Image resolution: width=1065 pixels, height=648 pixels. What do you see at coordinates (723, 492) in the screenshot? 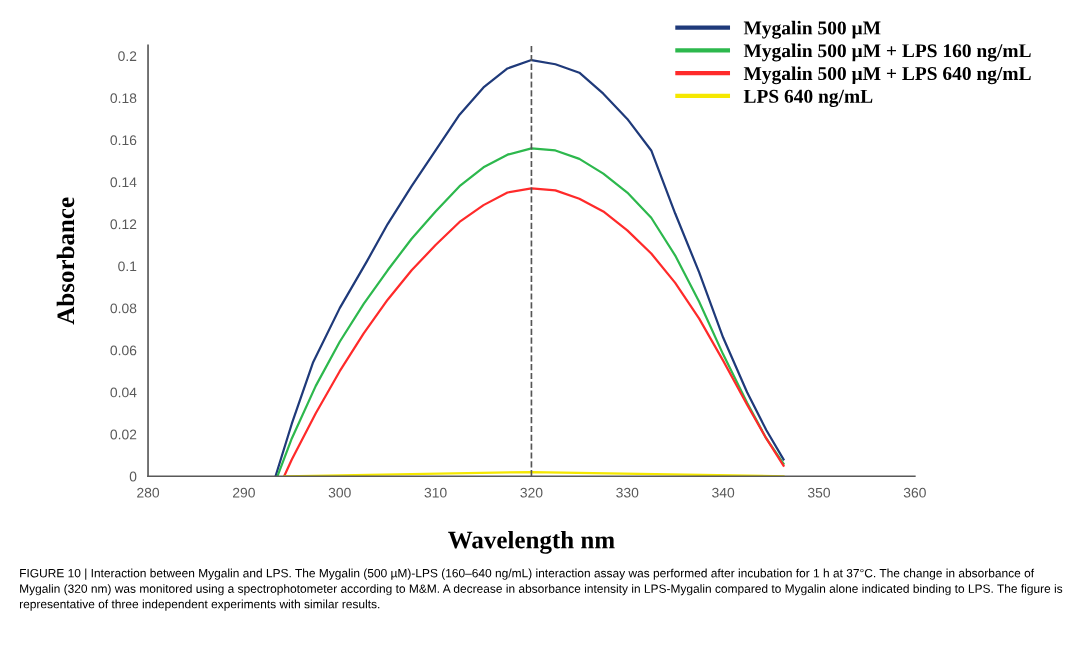
I see `x-tick-label: 340` at bounding box center [723, 492].